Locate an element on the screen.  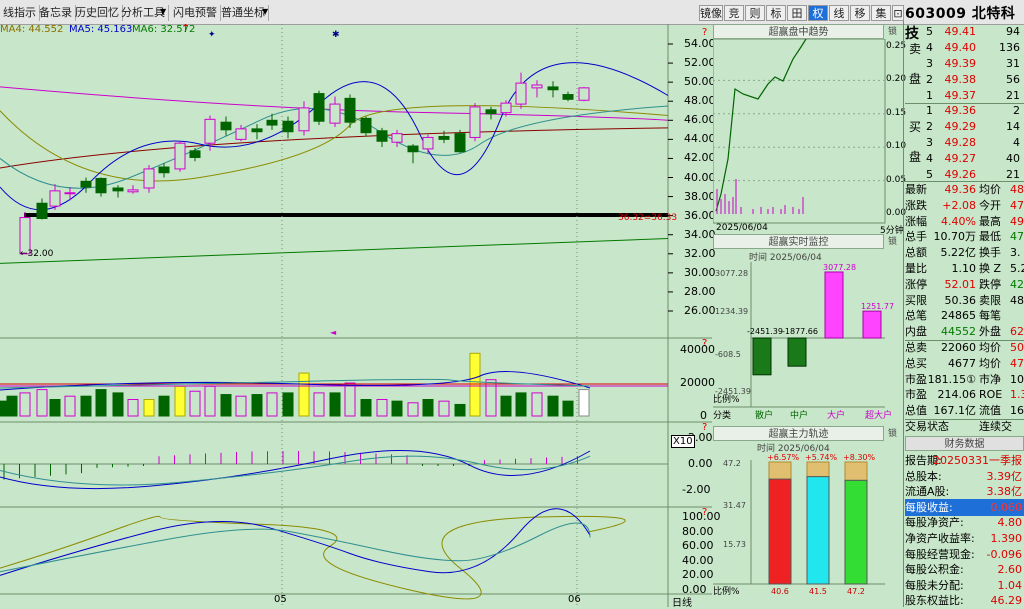
quote-key: 外盘 is located at coordinates (990, 332).